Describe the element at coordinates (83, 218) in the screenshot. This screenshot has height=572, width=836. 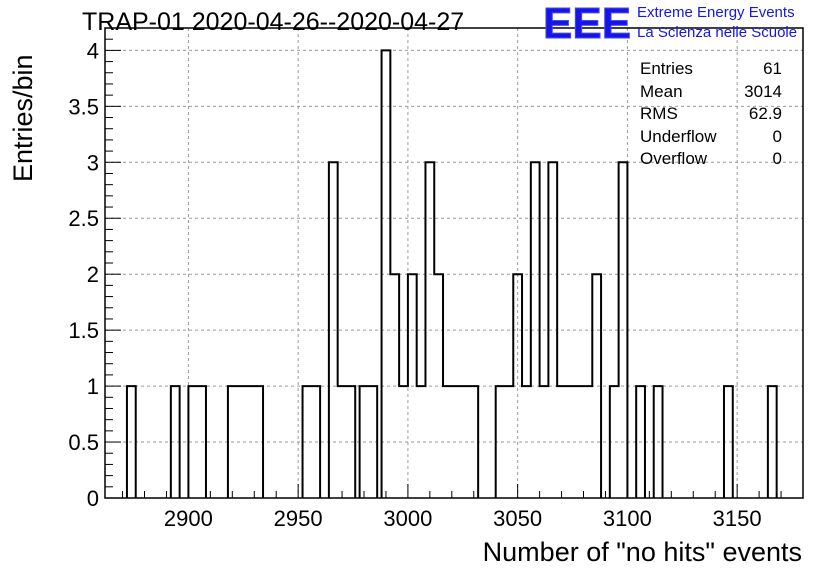
I see `y-tick-label: 2.5` at that location.